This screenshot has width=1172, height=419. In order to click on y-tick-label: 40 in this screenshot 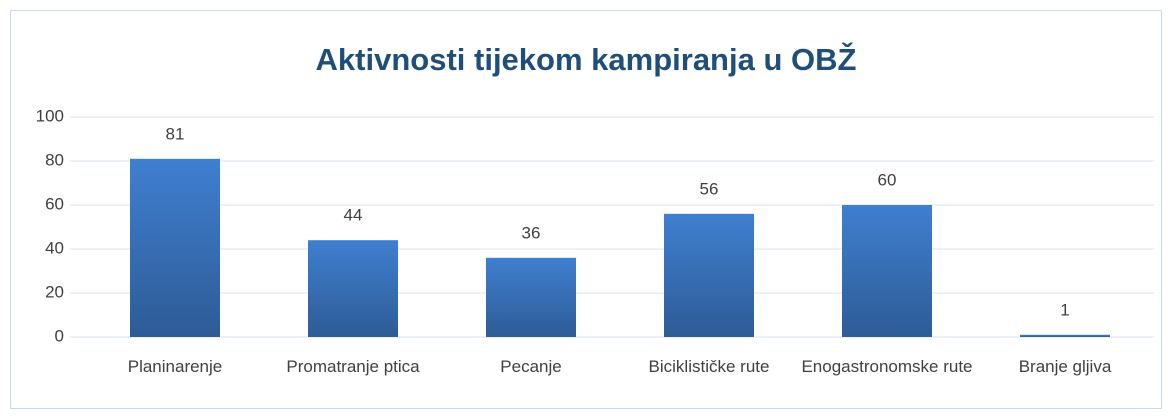, I will do `click(54, 247)`.